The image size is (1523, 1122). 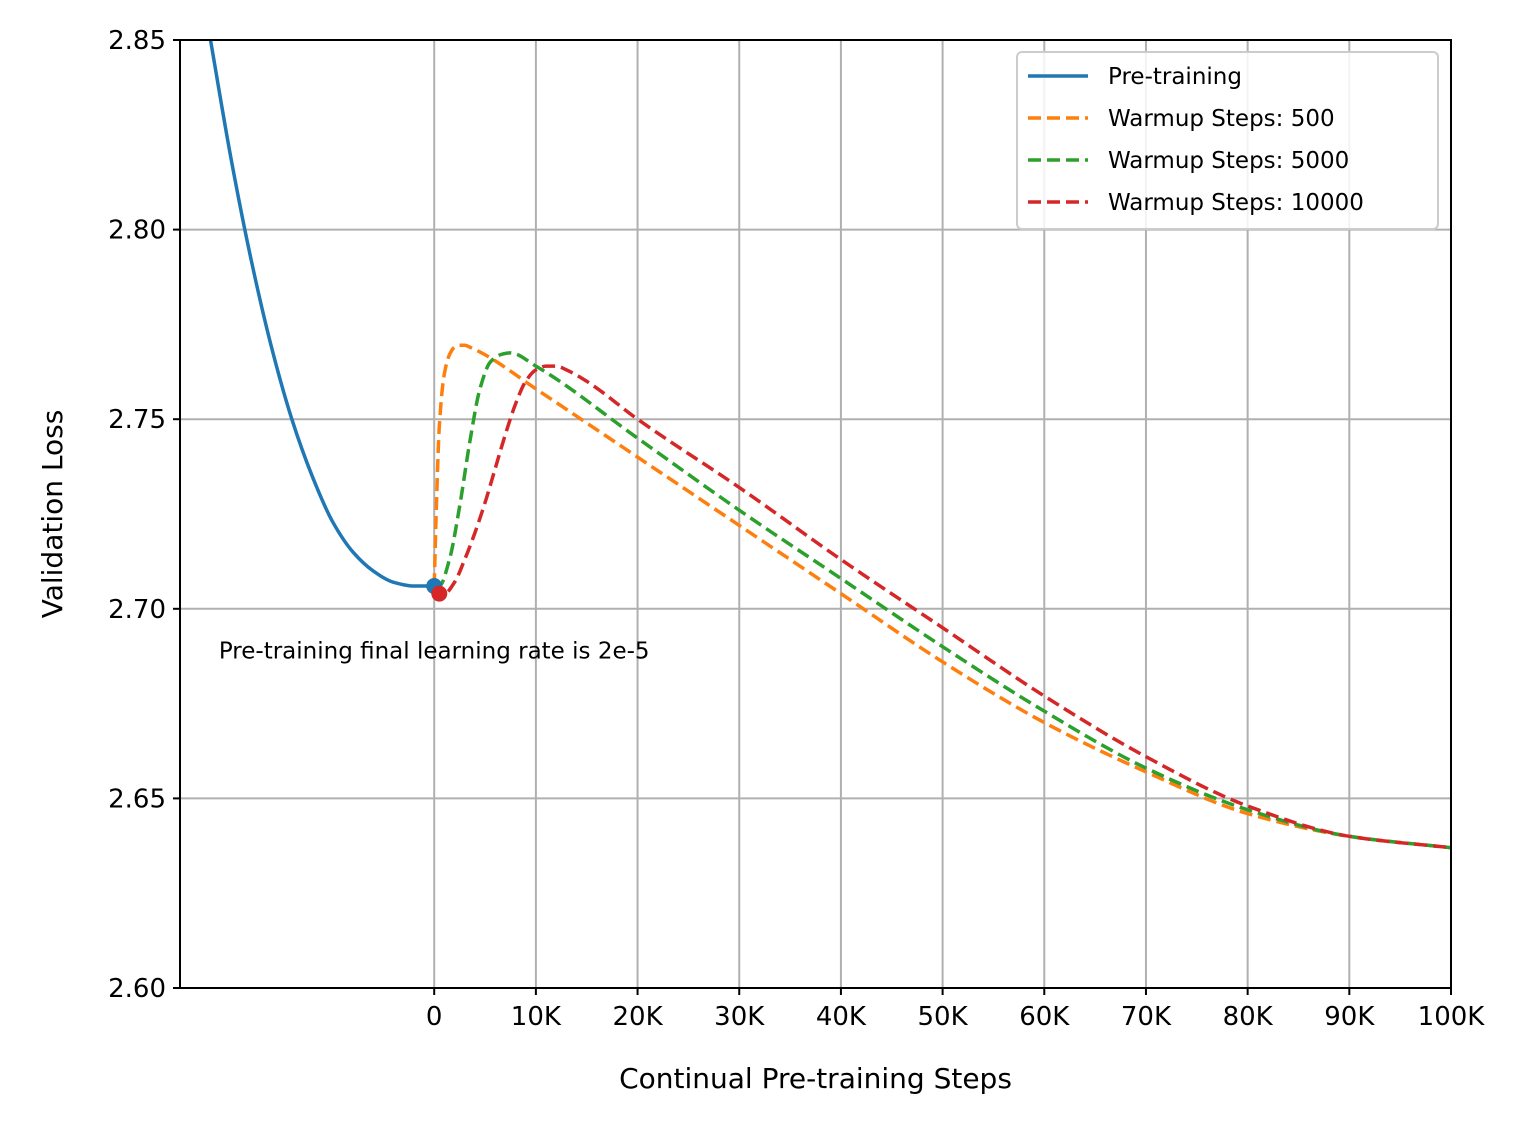 I want to click on x-tick-label-40k: 40K, so click(x=841, y=1017).